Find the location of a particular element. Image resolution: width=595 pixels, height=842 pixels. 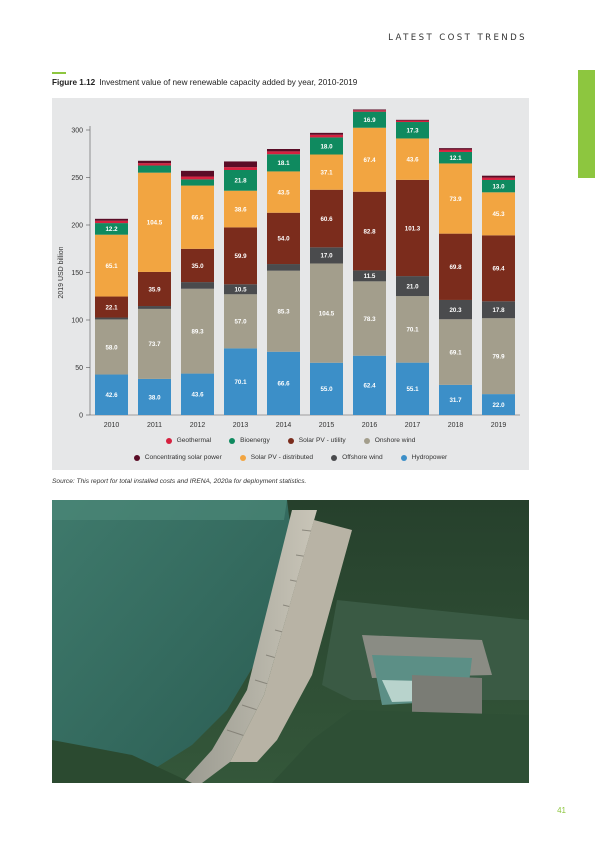

data-label: 35.9 is located at coordinates (154, 289).